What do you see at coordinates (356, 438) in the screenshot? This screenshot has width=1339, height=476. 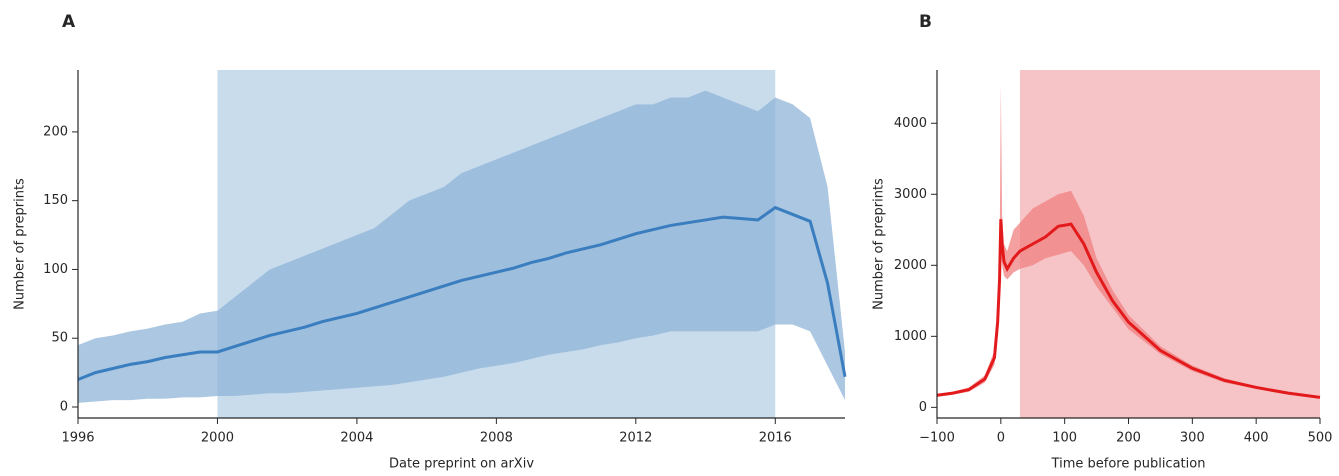 I see `x-tick-label: 2004` at bounding box center [356, 438].